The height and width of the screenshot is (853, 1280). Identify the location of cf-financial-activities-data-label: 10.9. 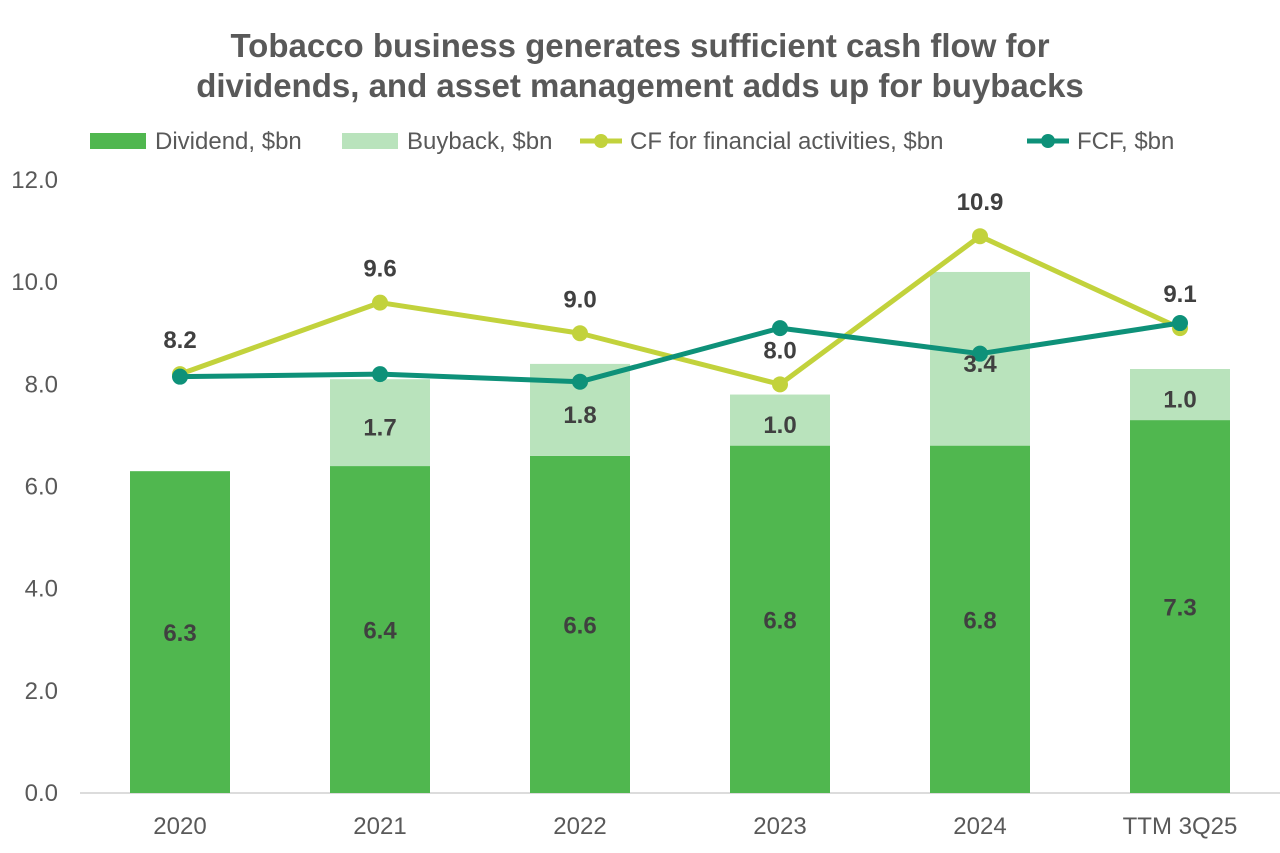
(980, 202).